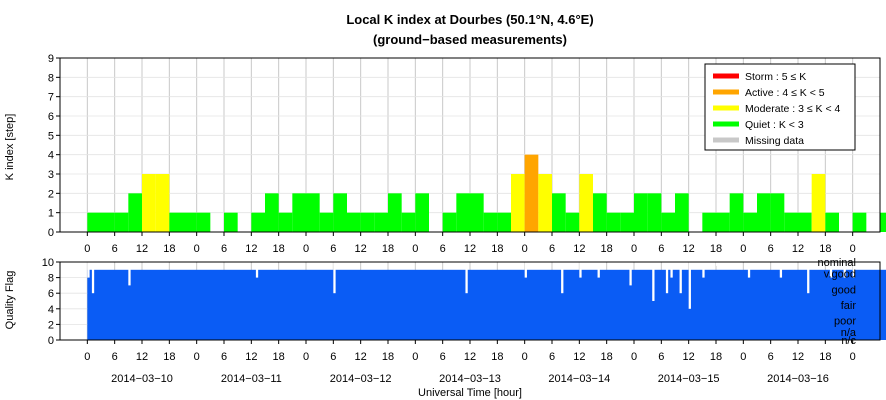 The width and height of the screenshot is (886, 400). I want to click on date-label: 2014−03−16, so click(798, 379).